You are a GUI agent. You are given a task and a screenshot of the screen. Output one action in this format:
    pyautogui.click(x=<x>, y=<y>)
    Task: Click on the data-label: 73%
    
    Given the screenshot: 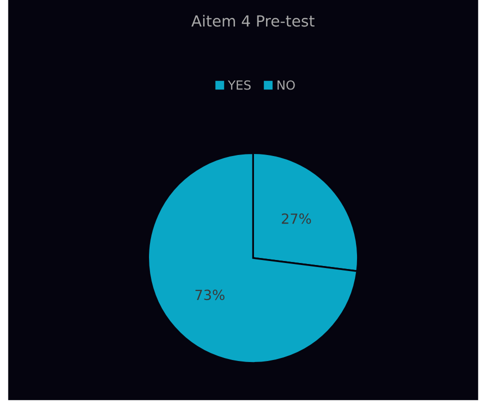 What is the action you would take?
    pyautogui.click(x=210, y=295)
    